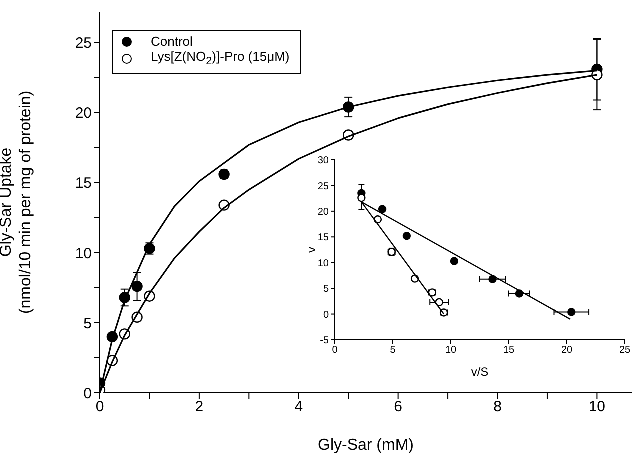 Image resolution: width=636 pixels, height=460 pixels. What do you see at coordinates (172, 41) in the screenshot?
I see `legend-label: Control` at bounding box center [172, 41].